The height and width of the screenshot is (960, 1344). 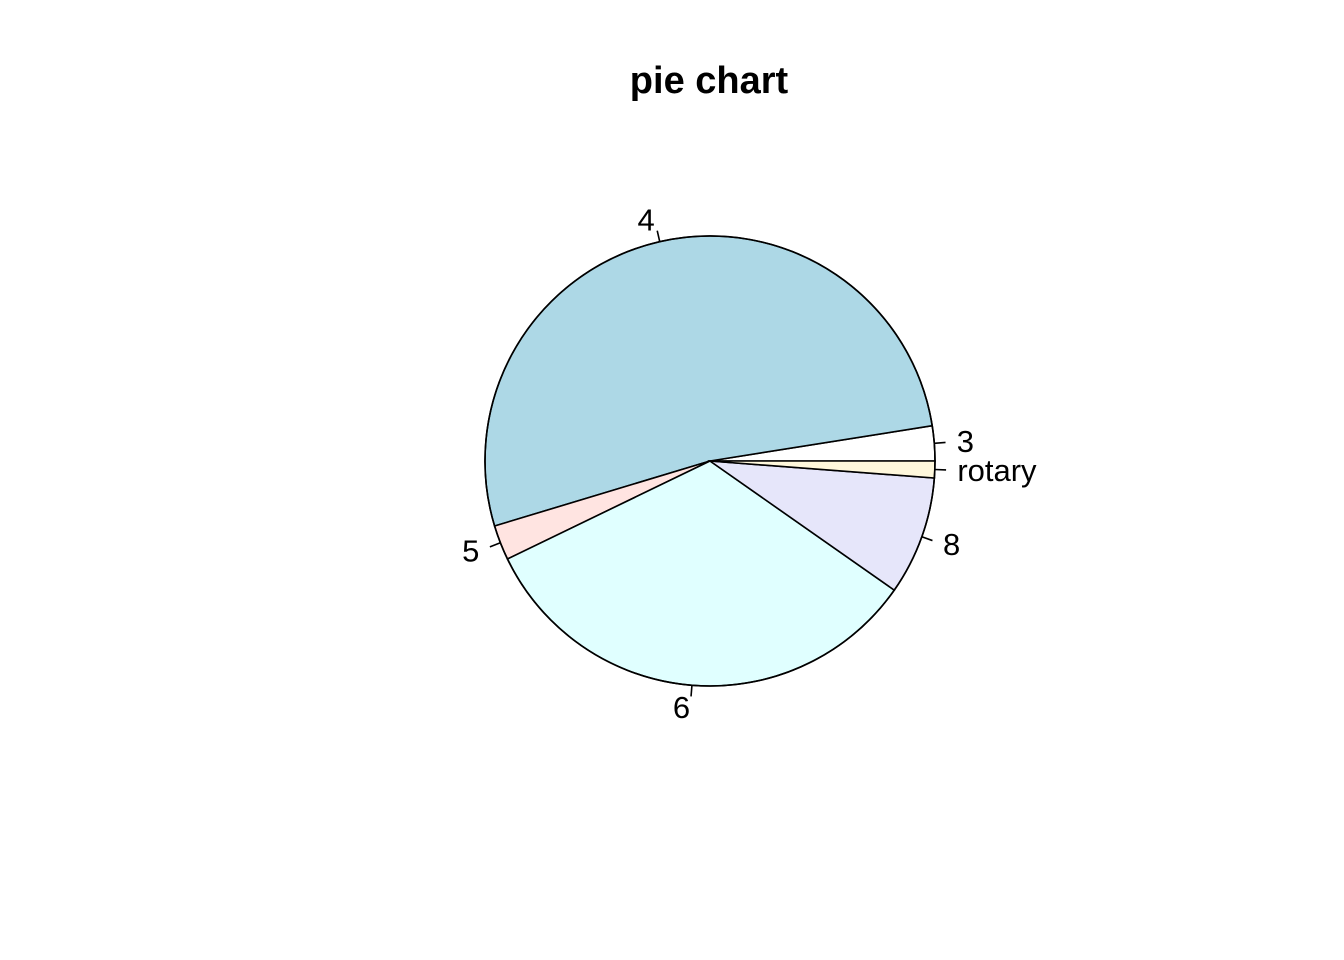 I want to click on chart-title: pie chart, so click(x=709, y=81).